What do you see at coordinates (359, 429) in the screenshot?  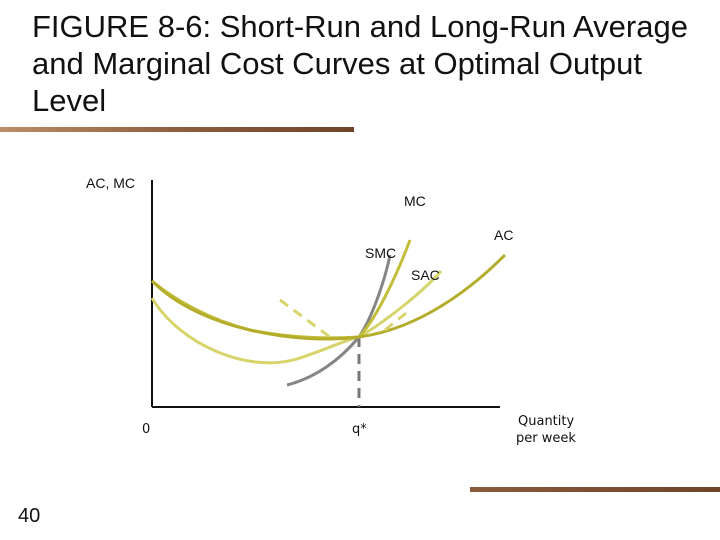 I see `q-star-label: q*` at bounding box center [359, 429].